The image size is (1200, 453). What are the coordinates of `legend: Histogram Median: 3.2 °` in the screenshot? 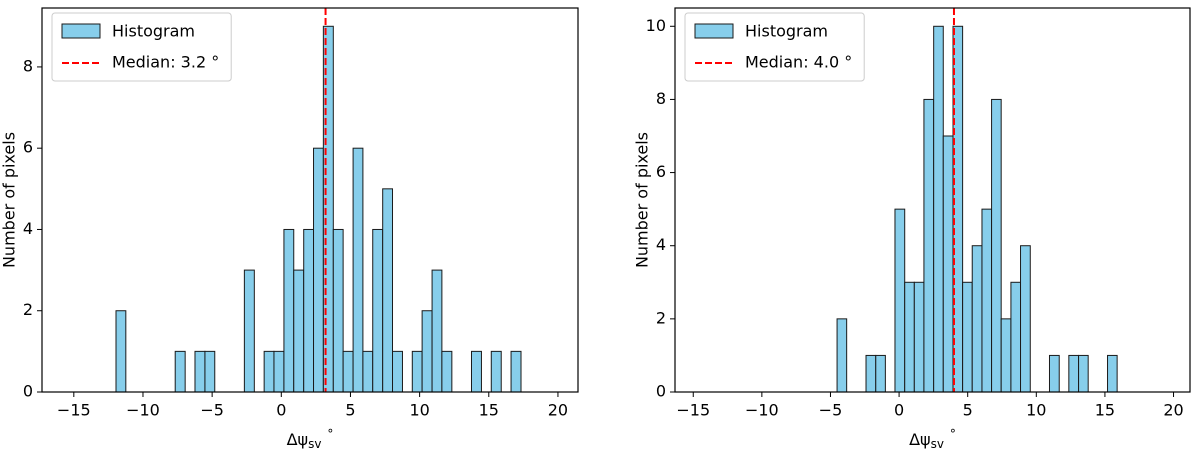 It's located at (141, 47).